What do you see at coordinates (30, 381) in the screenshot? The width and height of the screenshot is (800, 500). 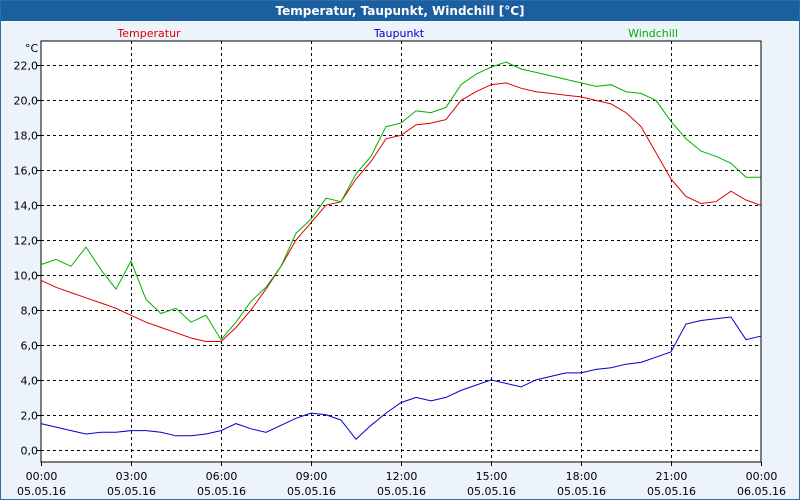 I see `y-tick-label: 4,0` at bounding box center [30, 381].